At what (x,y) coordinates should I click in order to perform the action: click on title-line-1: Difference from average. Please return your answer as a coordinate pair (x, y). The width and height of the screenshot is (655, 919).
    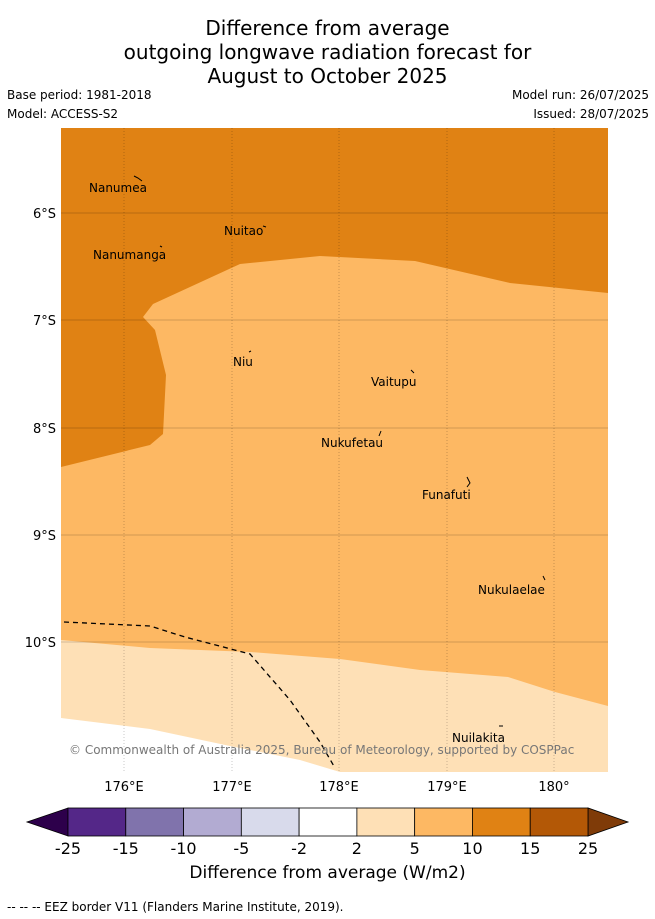
    Looking at the image, I should click on (327, 28).